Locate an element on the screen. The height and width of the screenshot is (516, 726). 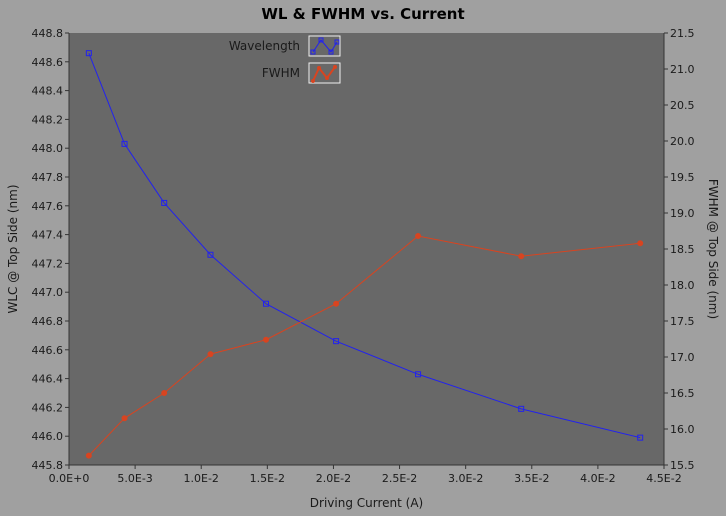
y-left-tick-label: 447.4 is located at coordinates (48, 235).